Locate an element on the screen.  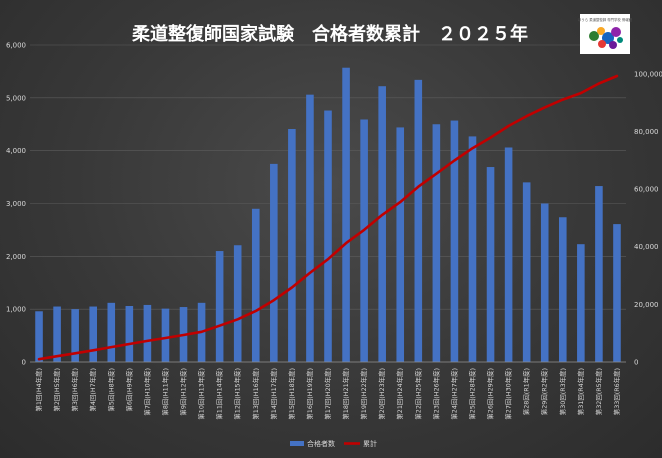
y-right-tick-label: 40,000 is located at coordinates (646, 247).